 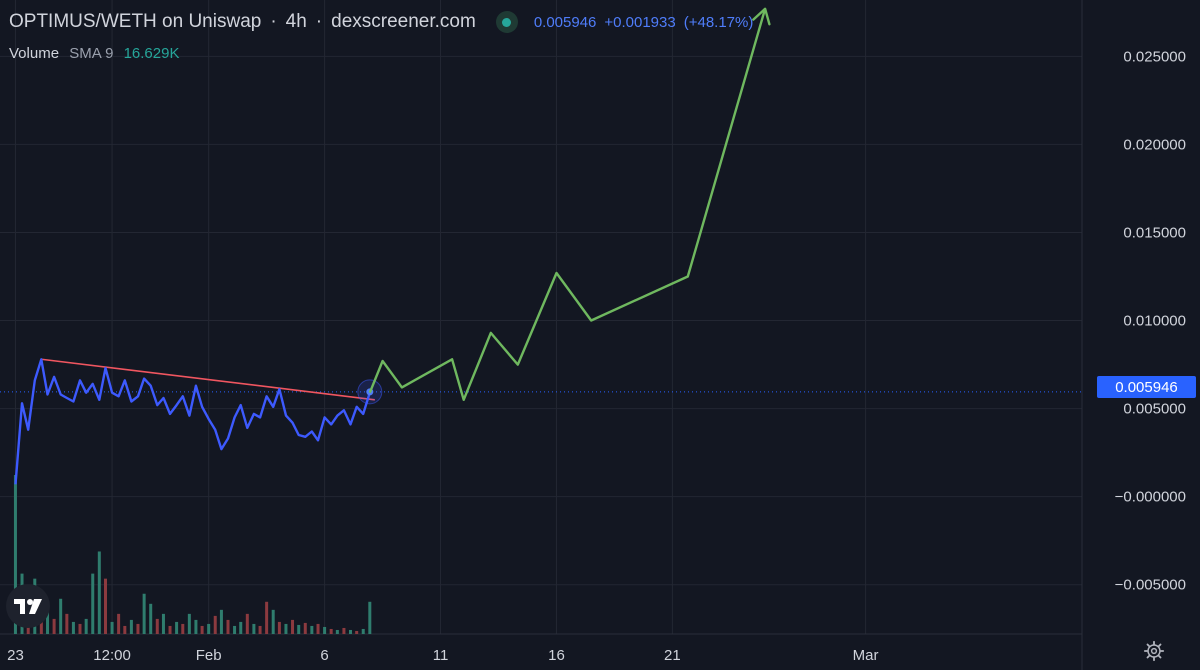 What do you see at coordinates (296, 21) in the screenshot?
I see `interval-label: 4h` at bounding box center [296, 21].